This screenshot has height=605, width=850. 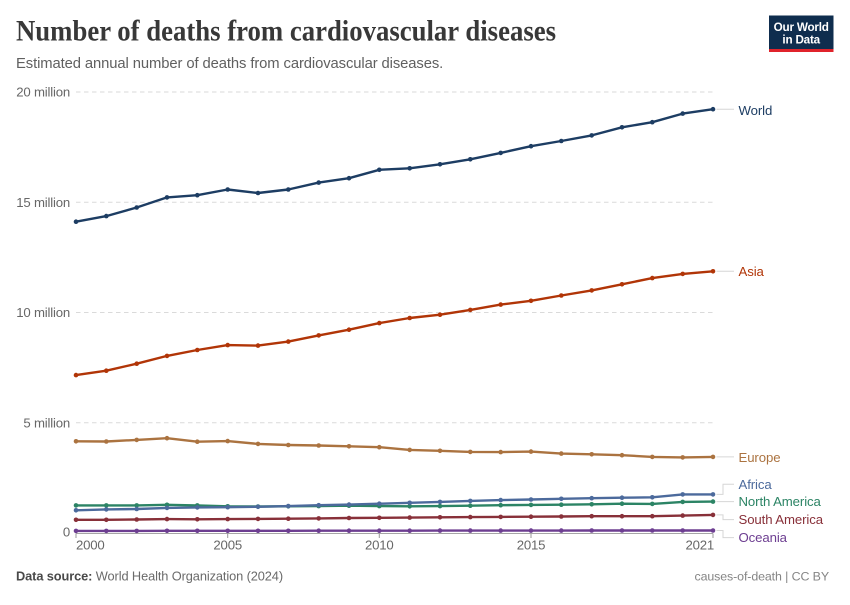 What do you see at coordinates (43, 312) in the screenshot?
I see `svg-text: 10 million` at bounding box center [43, 312].